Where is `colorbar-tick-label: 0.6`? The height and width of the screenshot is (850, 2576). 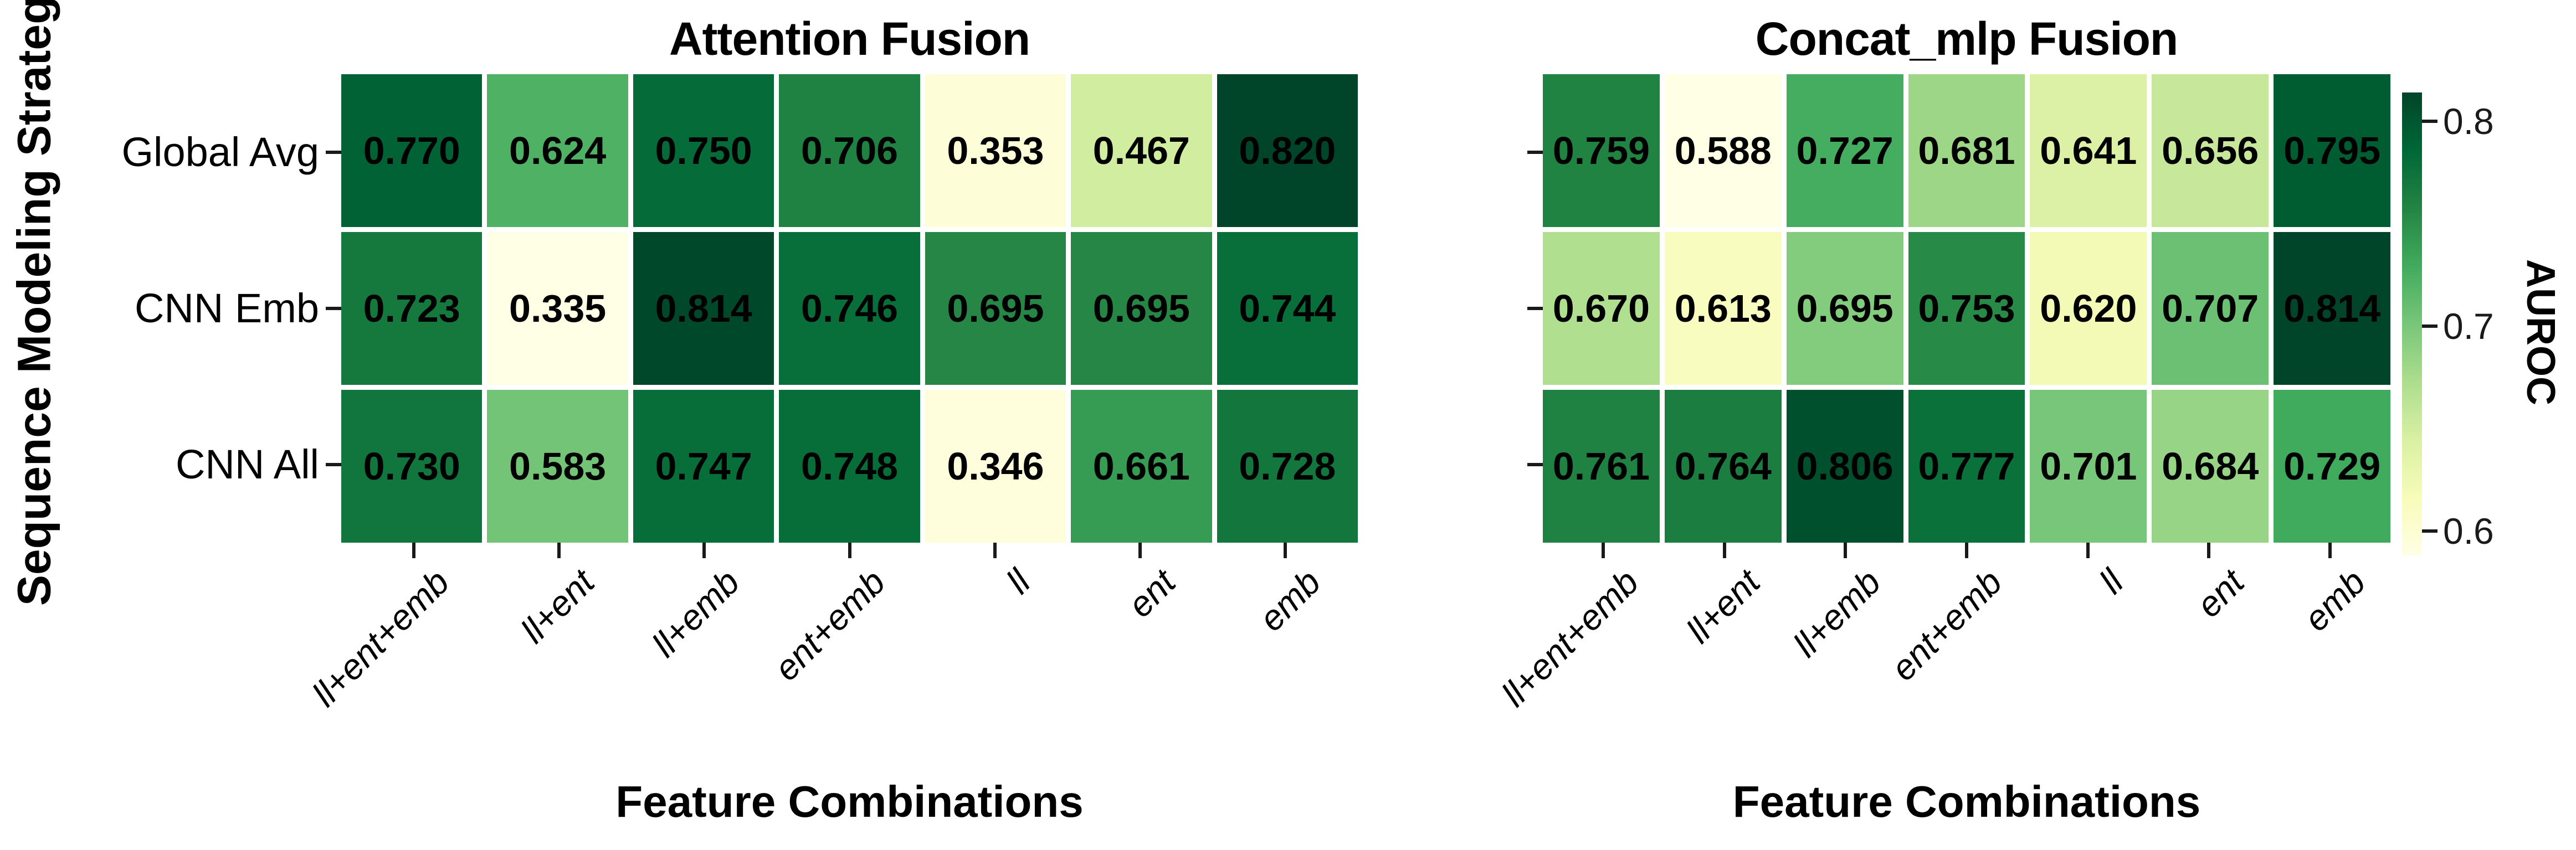 colorbar-tick-label: 0.6 is located at coordinates (2468, 531).